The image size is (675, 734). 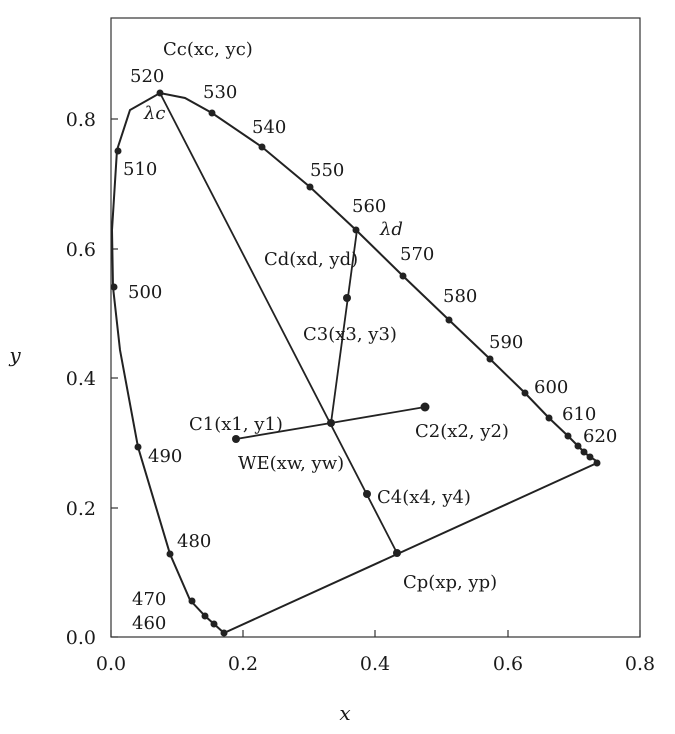 What do you see at coordinates (81, 379) in the screenshot?
I see `y-tick-label: 0.4` at bounding box center [81, 379].